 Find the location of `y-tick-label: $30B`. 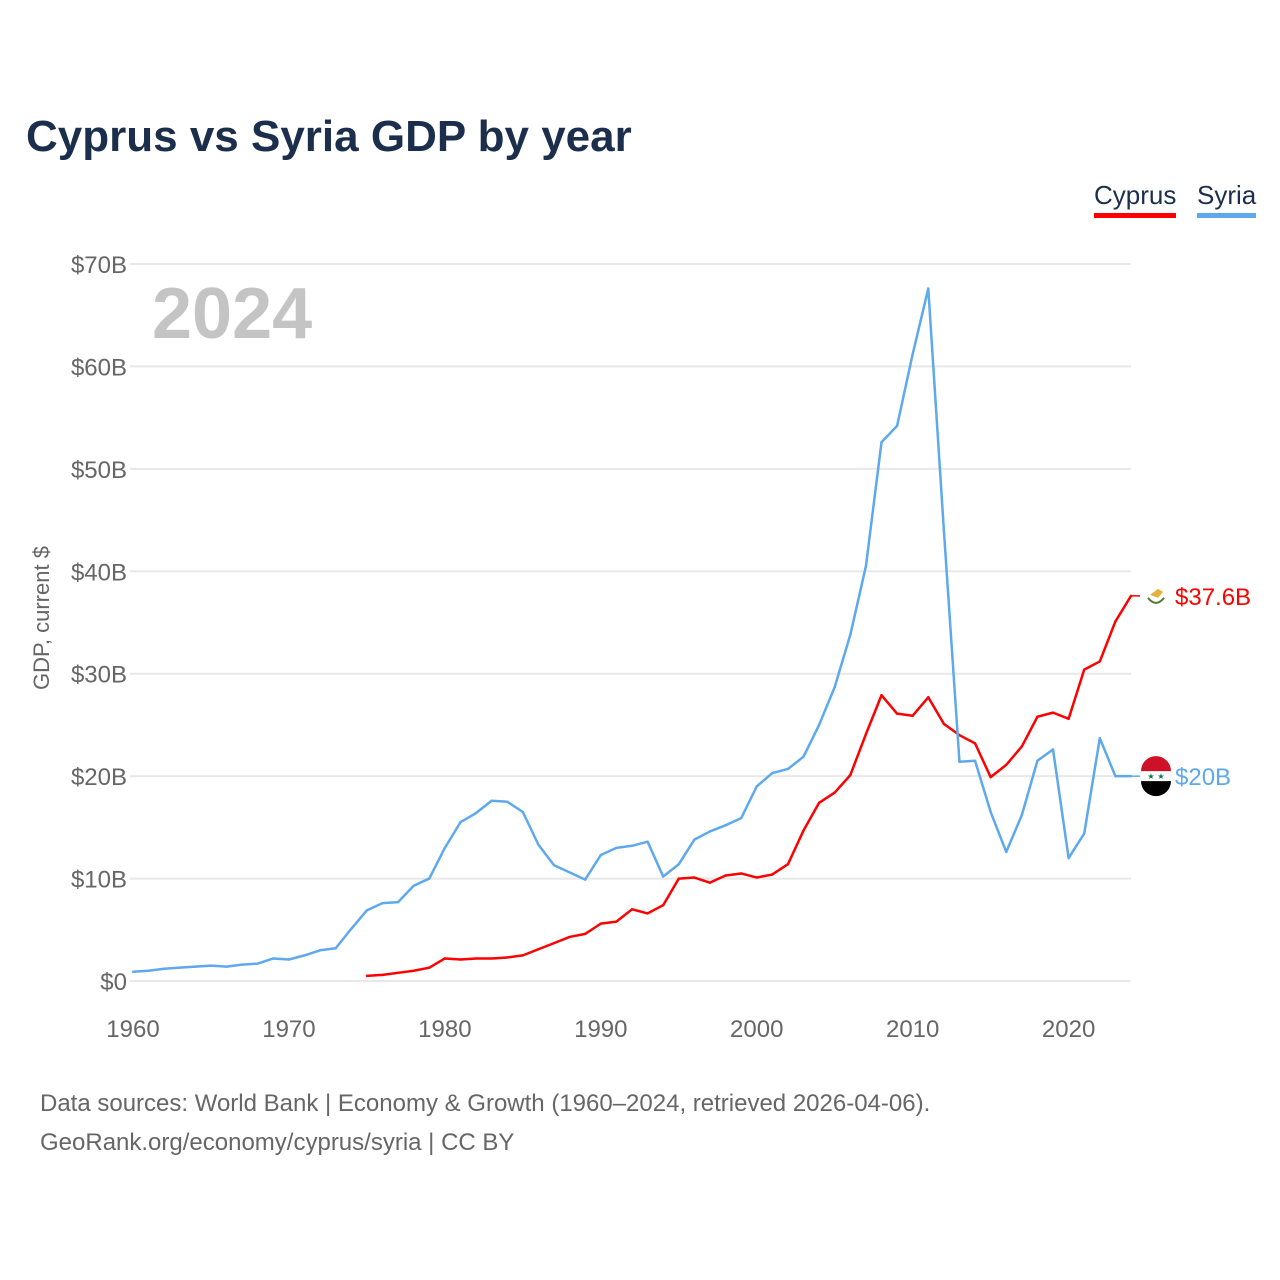

y-tick-label: $30B is located at coordinates (99, 675).